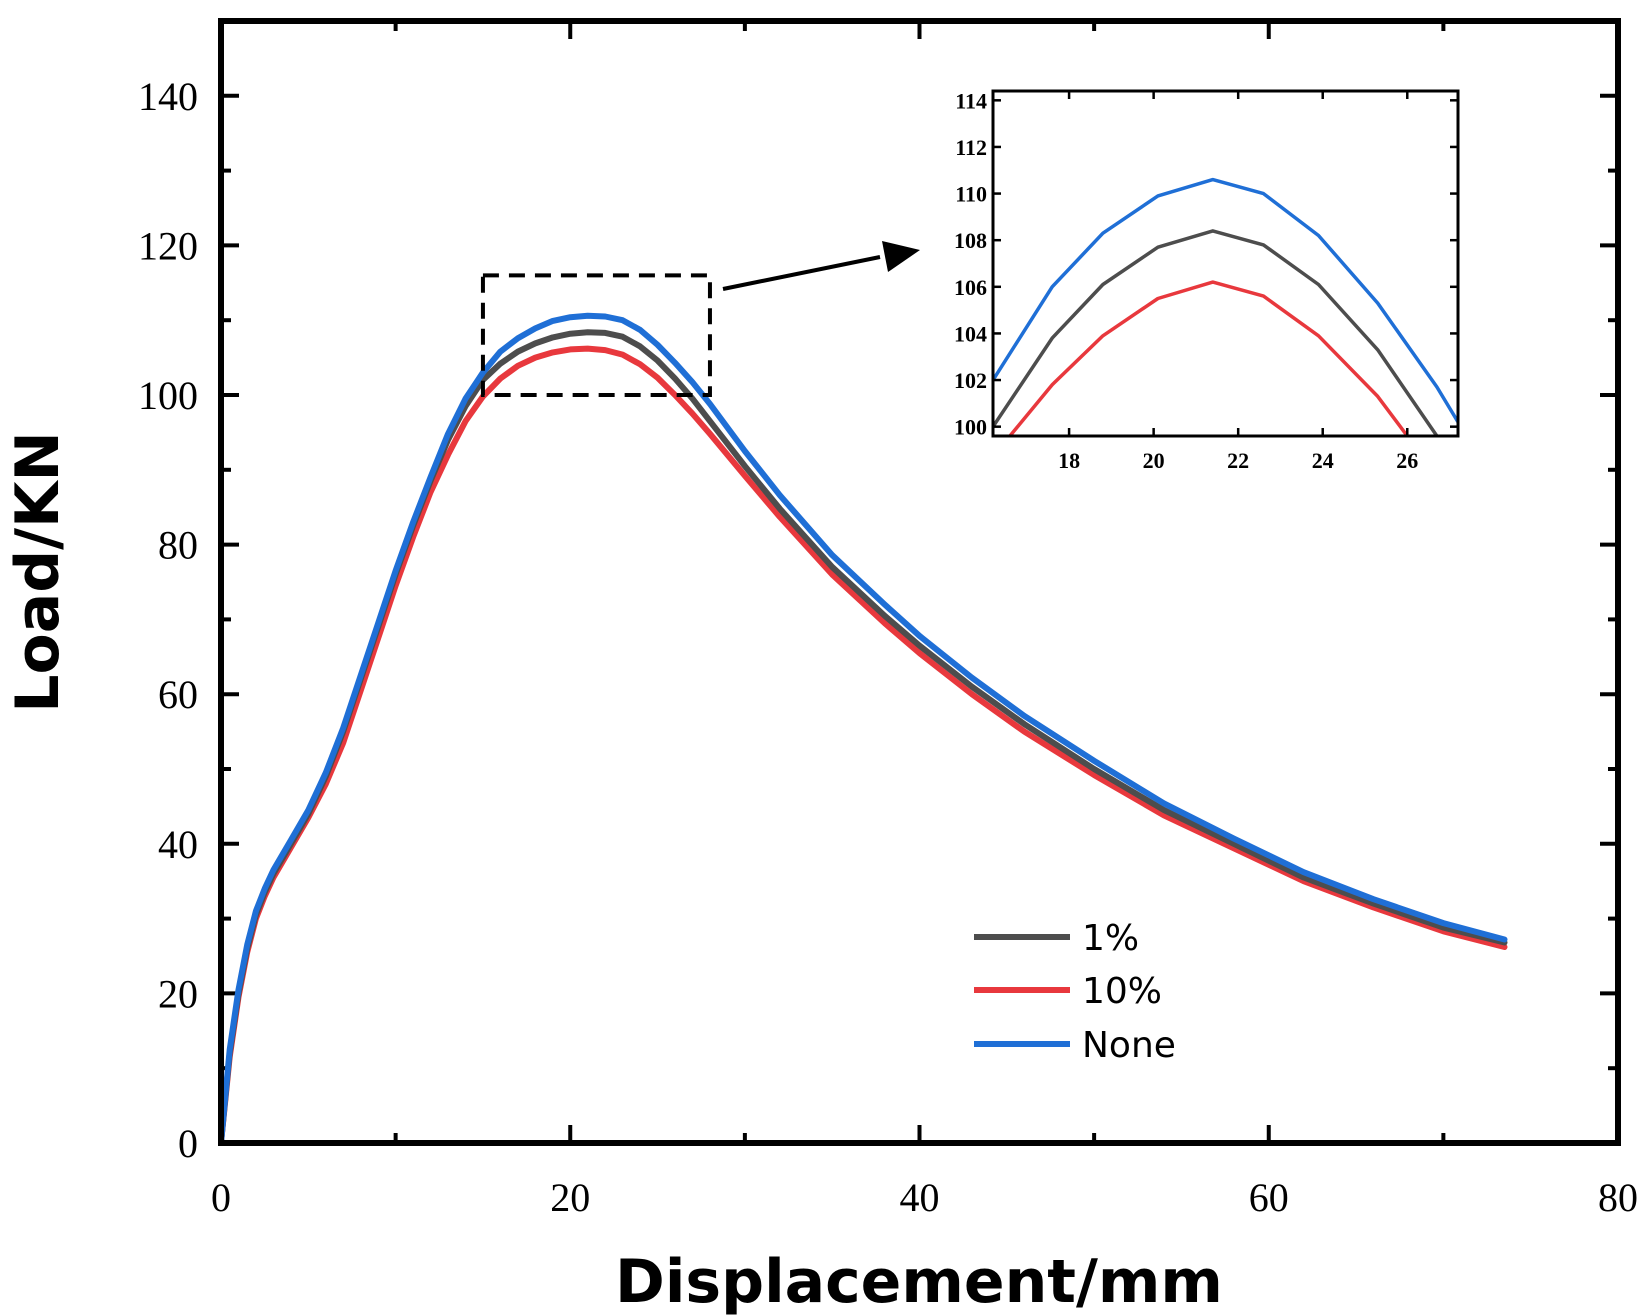 This screenshot has height=1315, width=1648. I want to click on legend-label-1pct: 1%, so click(1110, 938).